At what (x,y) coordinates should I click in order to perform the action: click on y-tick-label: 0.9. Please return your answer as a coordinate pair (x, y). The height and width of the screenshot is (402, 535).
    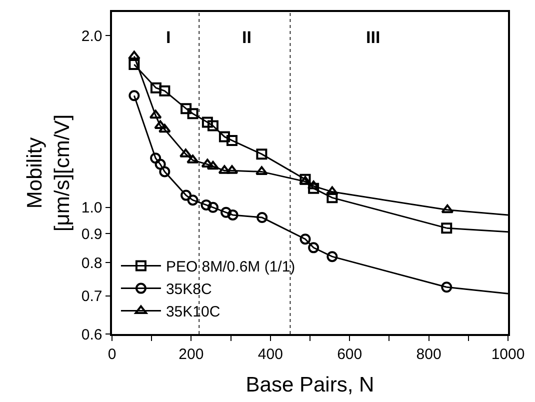
    Looking at the image, I should click on (91, 234).